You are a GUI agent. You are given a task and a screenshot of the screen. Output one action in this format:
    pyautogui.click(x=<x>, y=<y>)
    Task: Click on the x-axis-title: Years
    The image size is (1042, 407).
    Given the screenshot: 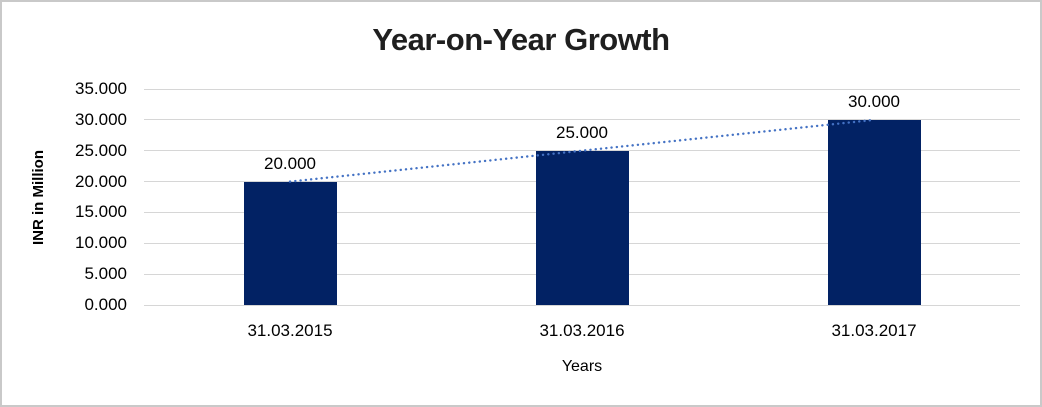 What is the action you would take?
    pyautogui.click(x=582, y=366)
    